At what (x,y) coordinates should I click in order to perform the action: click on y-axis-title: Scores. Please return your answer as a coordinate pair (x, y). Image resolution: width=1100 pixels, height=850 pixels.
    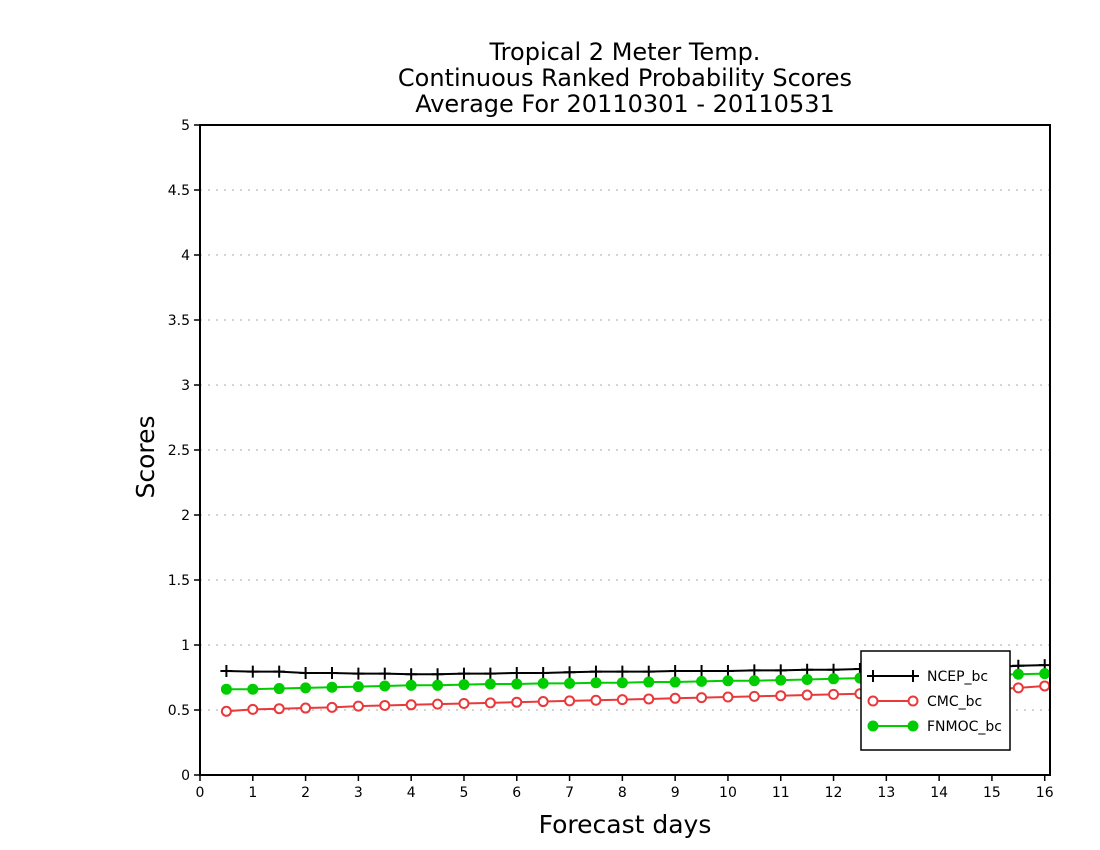
    Looking at the image, I should click on (145, 456).